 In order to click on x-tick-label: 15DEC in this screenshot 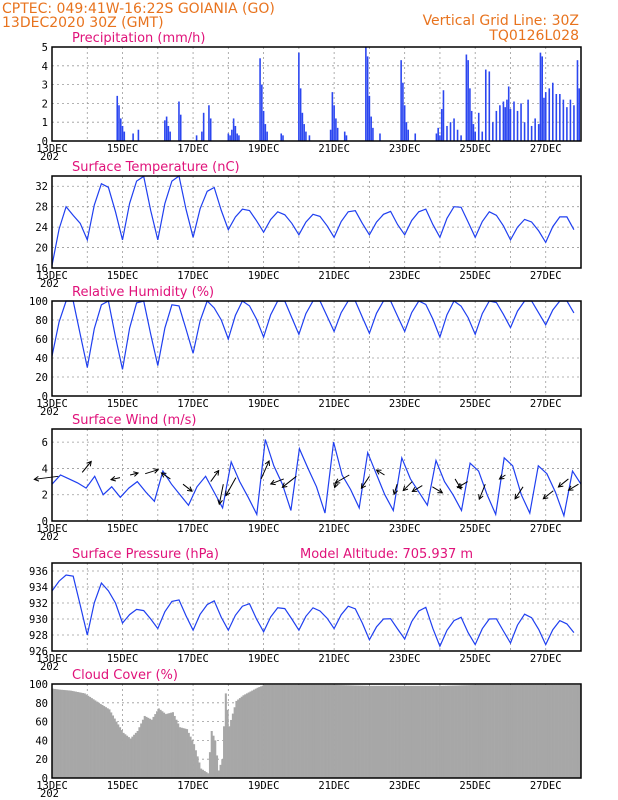, I will do `click(123, 149)`.